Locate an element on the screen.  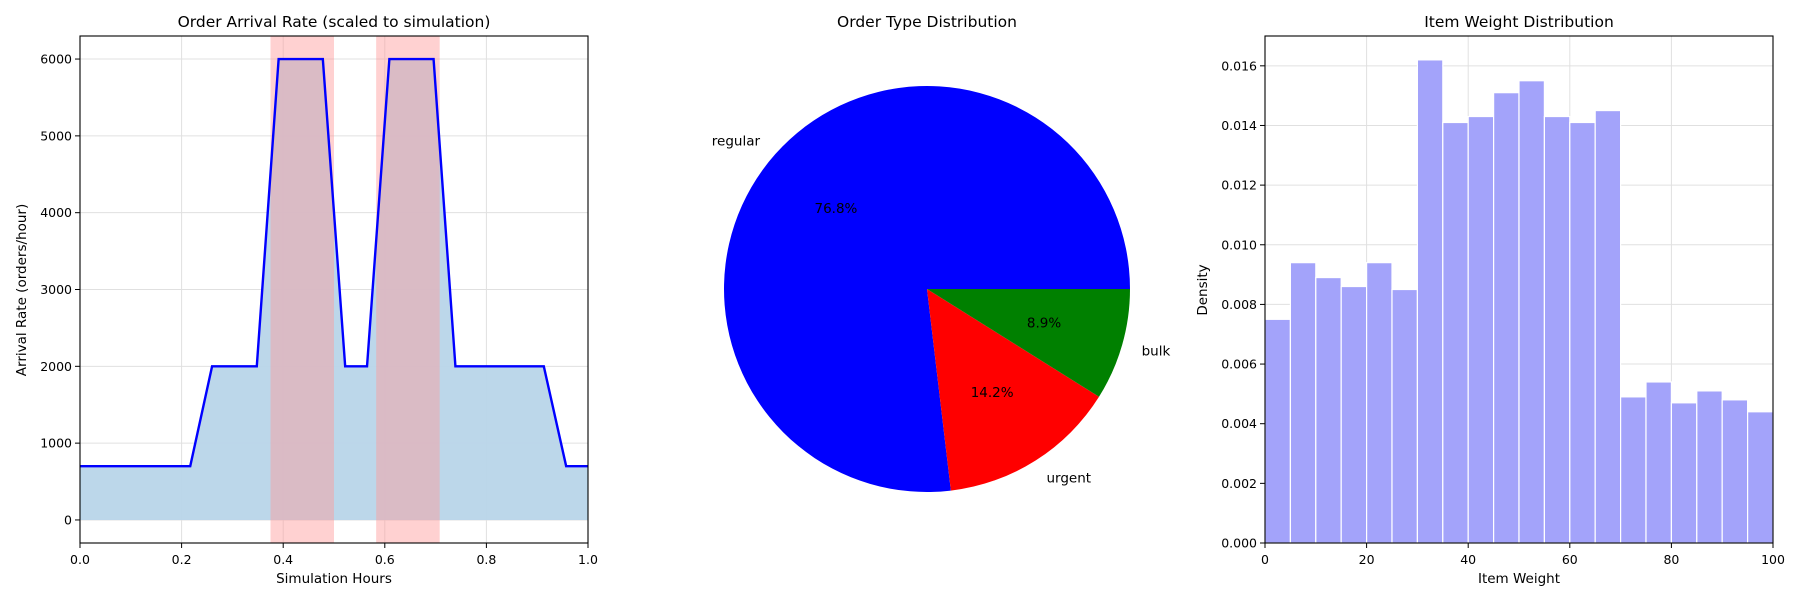
arrival-x-tick-label: 0.0 is located at coordinates (80, 559).